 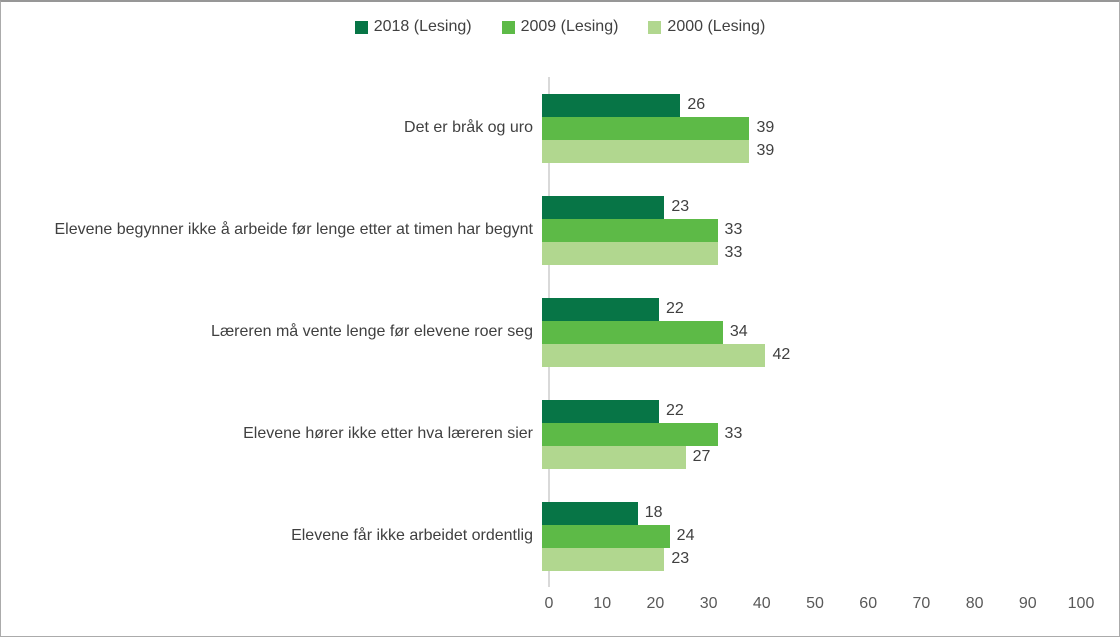 What do you see at coordinates (781, 354) in the screenshot?
I see `bar-value-label: 42` at bounding box center [781, 354].